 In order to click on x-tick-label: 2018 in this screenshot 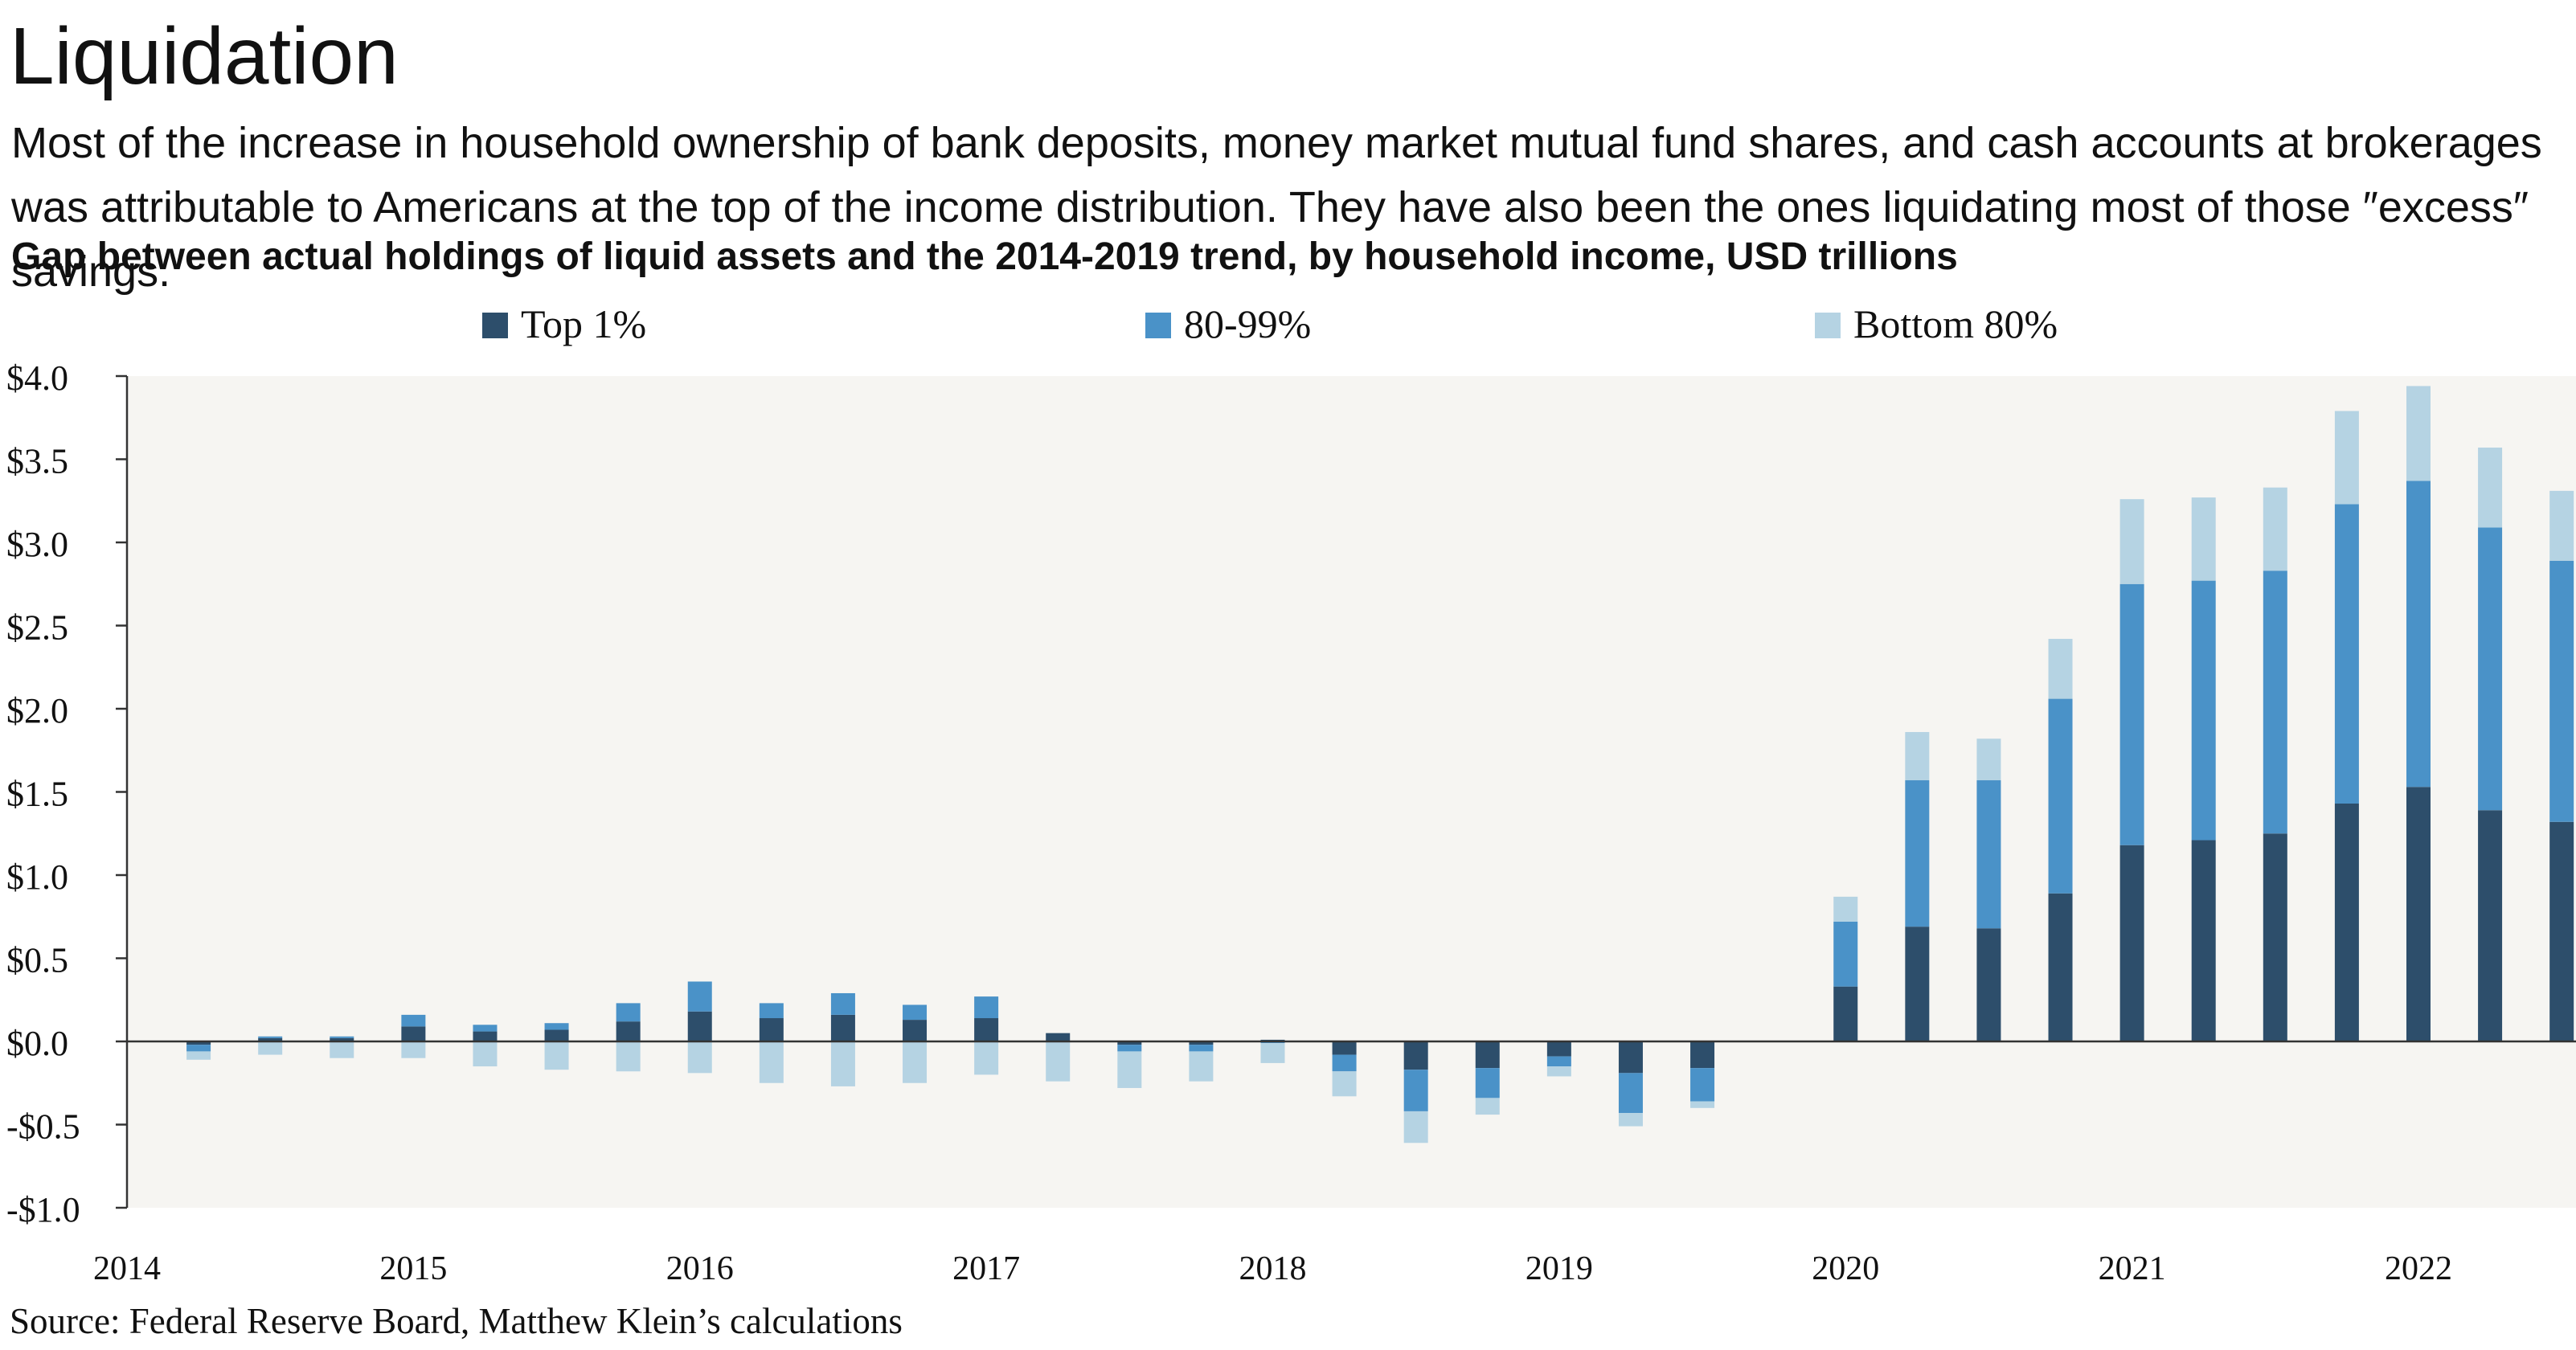, I will do `click(1272, 1268)`.